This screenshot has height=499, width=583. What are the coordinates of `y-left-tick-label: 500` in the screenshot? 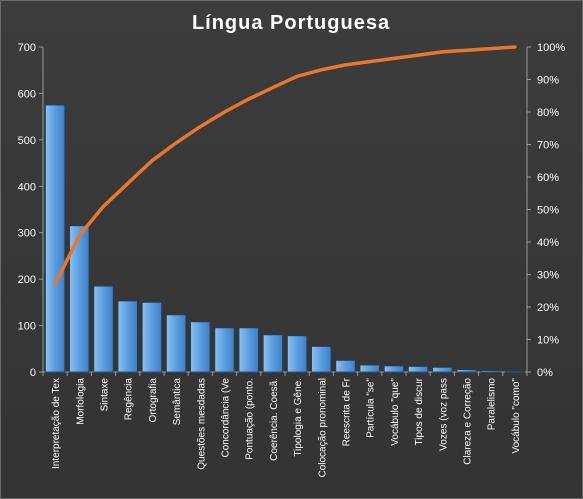 It's located at (27, 141).